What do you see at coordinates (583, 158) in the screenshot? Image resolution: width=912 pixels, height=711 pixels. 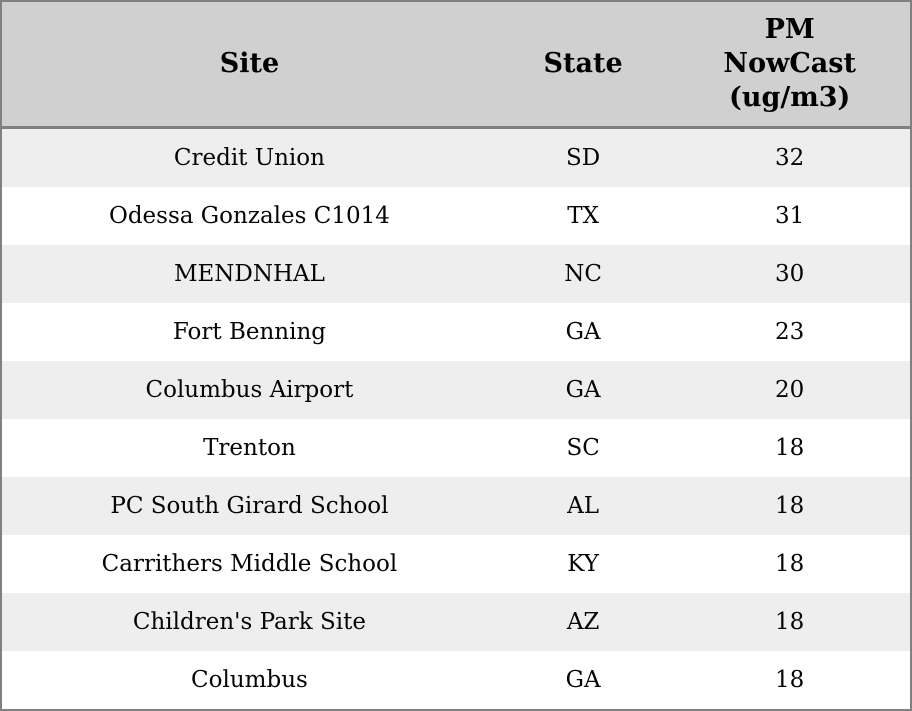 I see `state-cell: SD` at bounding box center [583, 158].